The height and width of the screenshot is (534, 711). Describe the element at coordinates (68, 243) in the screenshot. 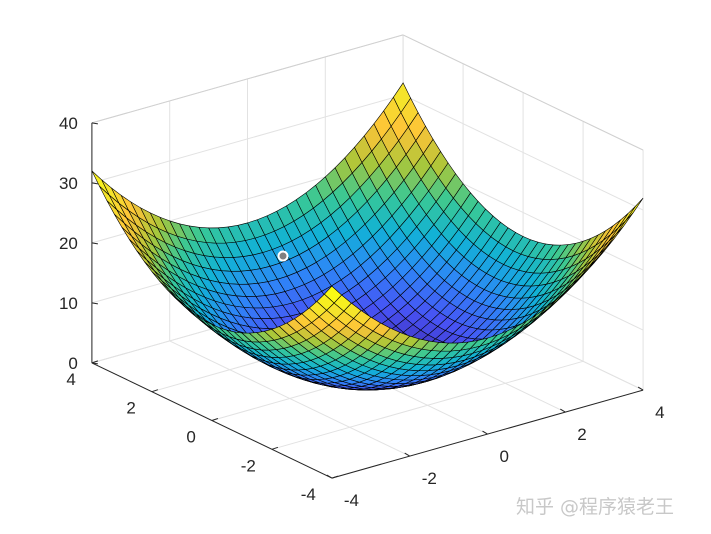

I see `z-tick-label: 20` at that location.